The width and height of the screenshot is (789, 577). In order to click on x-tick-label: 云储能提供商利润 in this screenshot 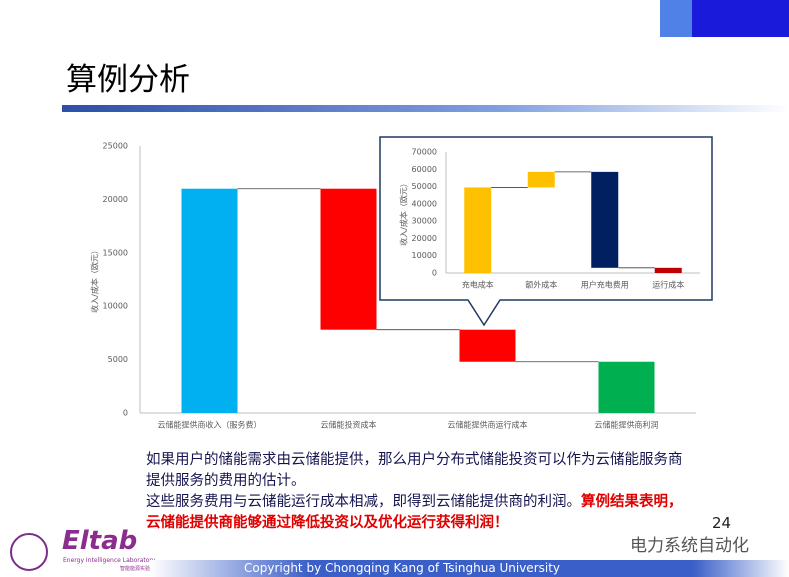, I will do `click(627, 425)`.